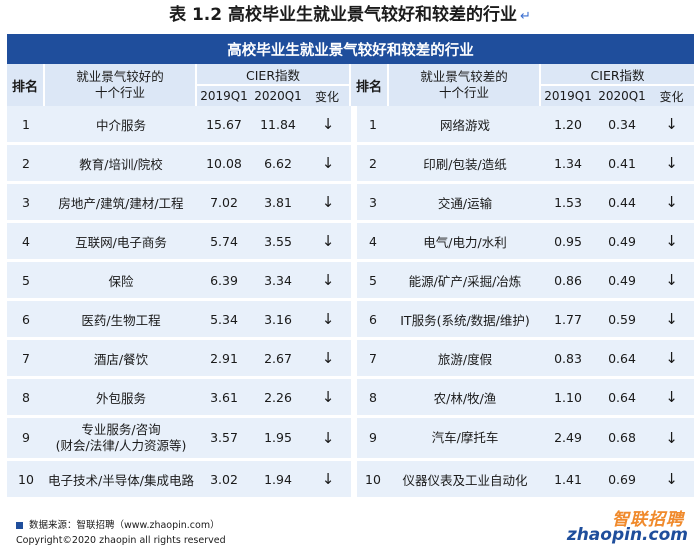 The width and height of the screenshot is (700, 555). I want to click on rank-cell-right: 1, so click(370, 125).